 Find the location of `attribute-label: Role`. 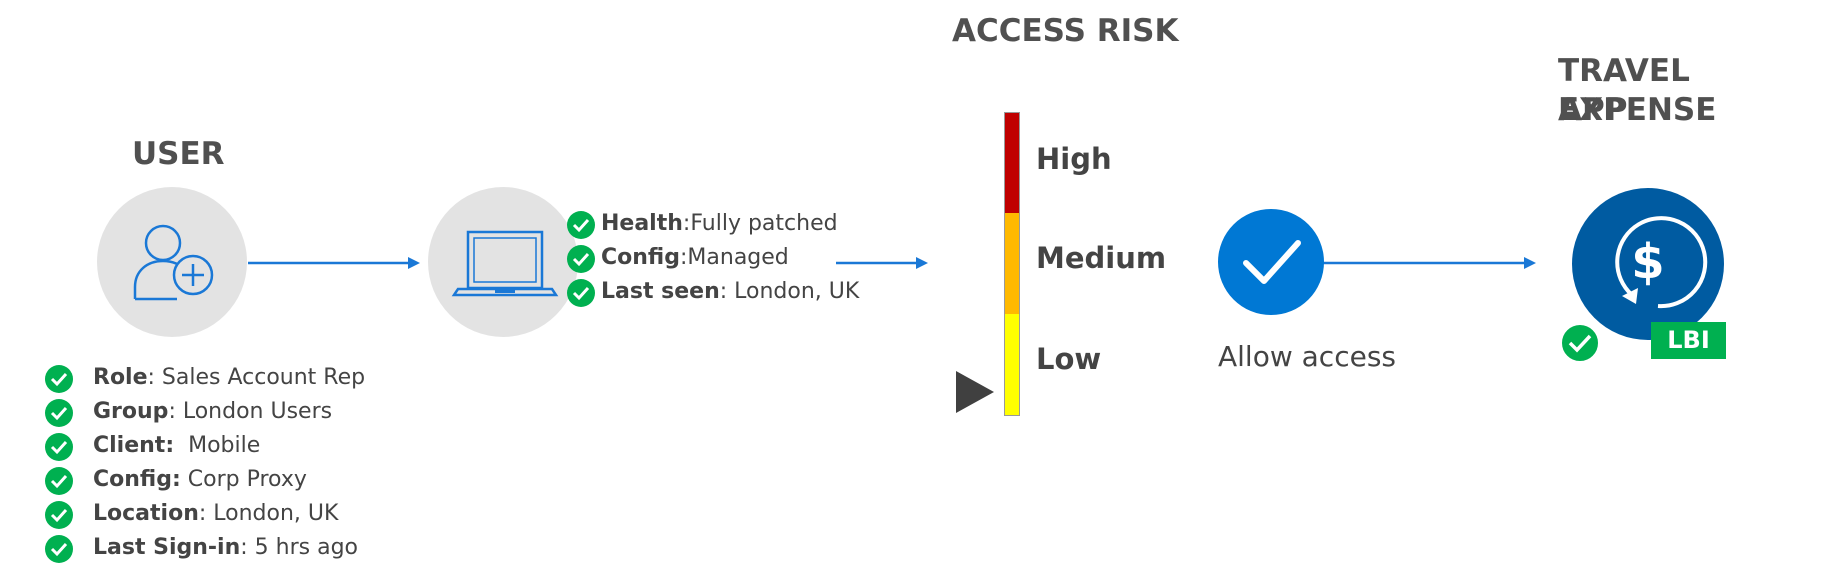

attribute-label: Role is located at coordinates (120, 377).